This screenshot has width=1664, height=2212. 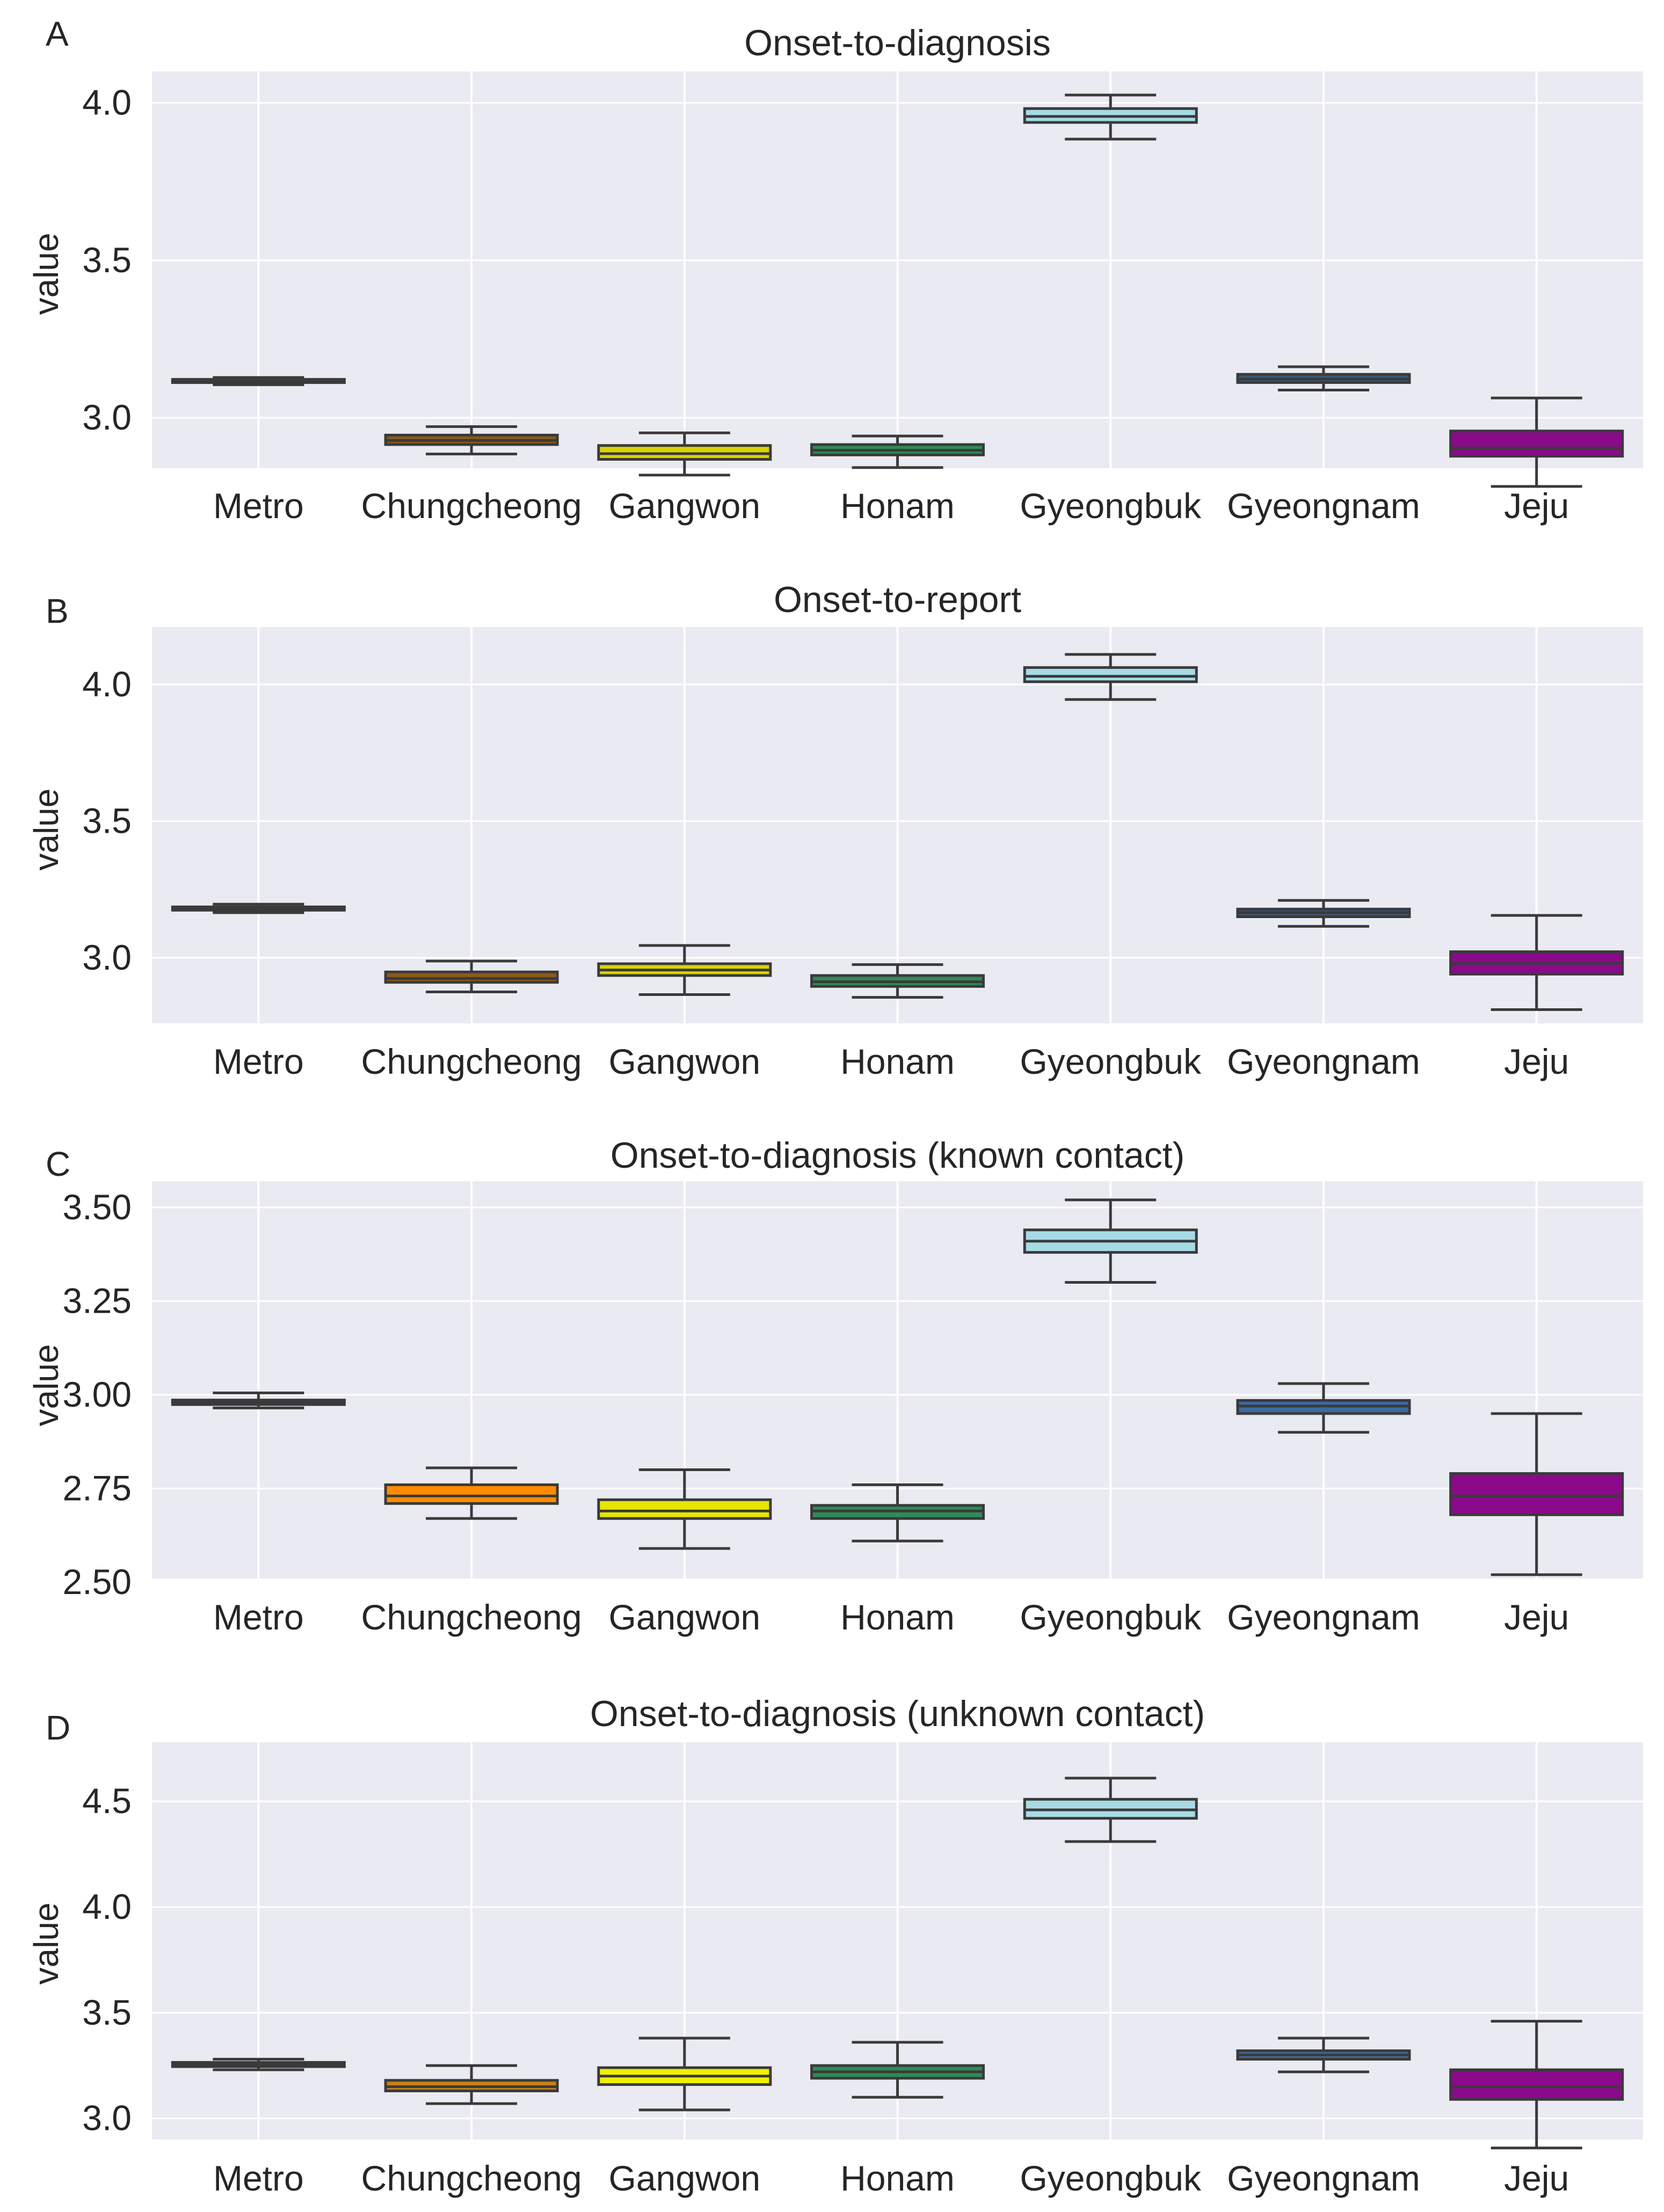 I want to click on panel-letter: D, so click(x=58, y=1727).